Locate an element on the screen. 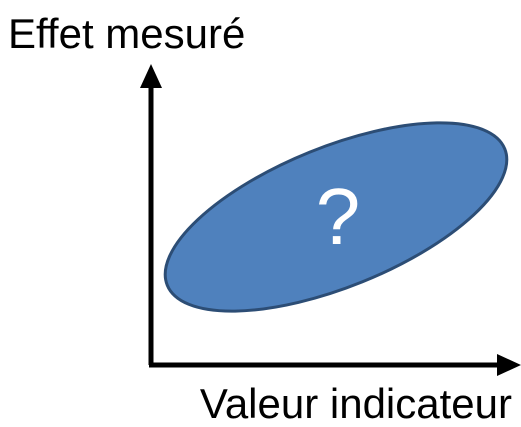  y-axis-arrowhead is located at coordinates (151, 76).